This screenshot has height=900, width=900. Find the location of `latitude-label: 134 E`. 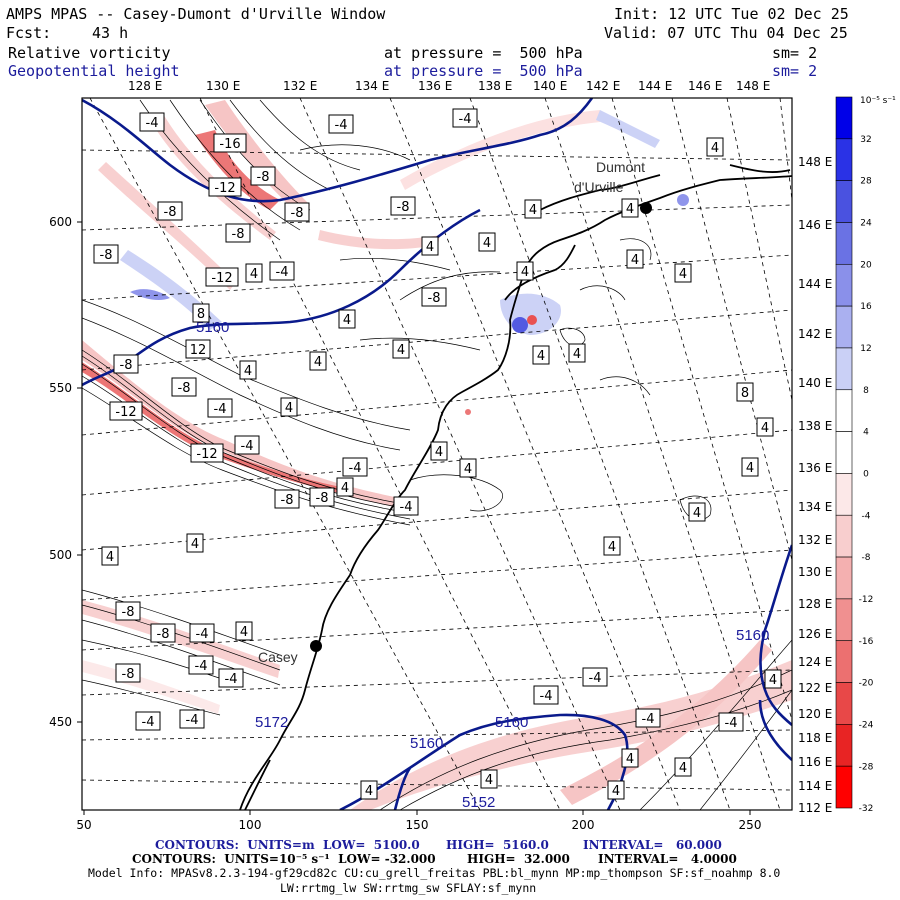

latitude-label: 134 E is located at coordinates (815, 507).